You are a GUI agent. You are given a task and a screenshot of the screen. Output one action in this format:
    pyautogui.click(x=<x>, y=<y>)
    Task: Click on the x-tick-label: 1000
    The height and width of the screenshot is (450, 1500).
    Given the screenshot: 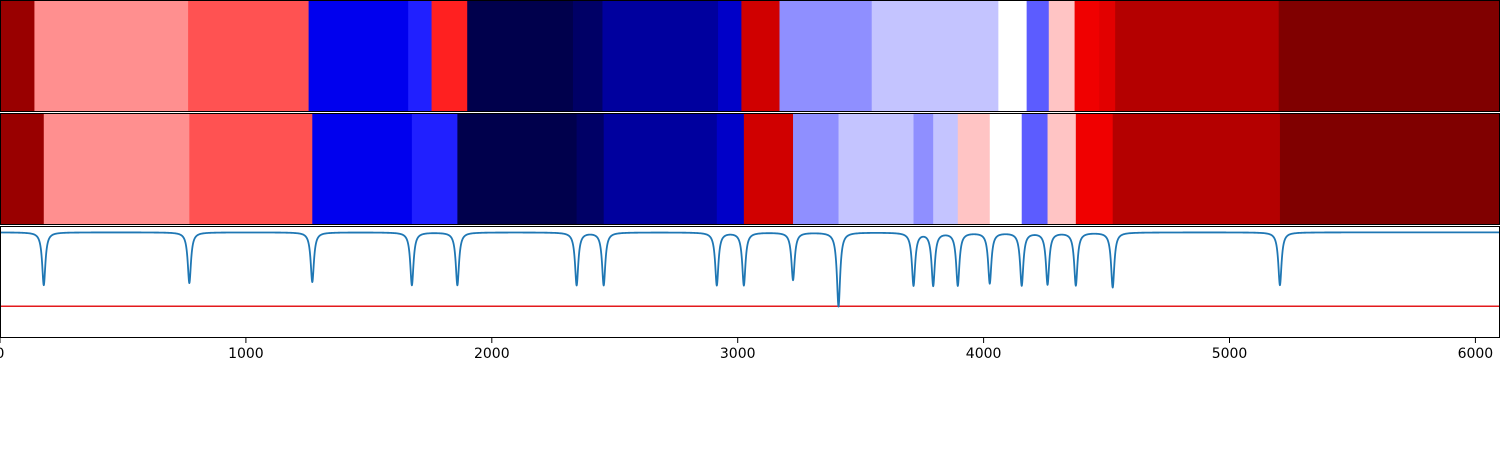 What is the action you would take?
    pyautogui.click(x=246, y=354)
    